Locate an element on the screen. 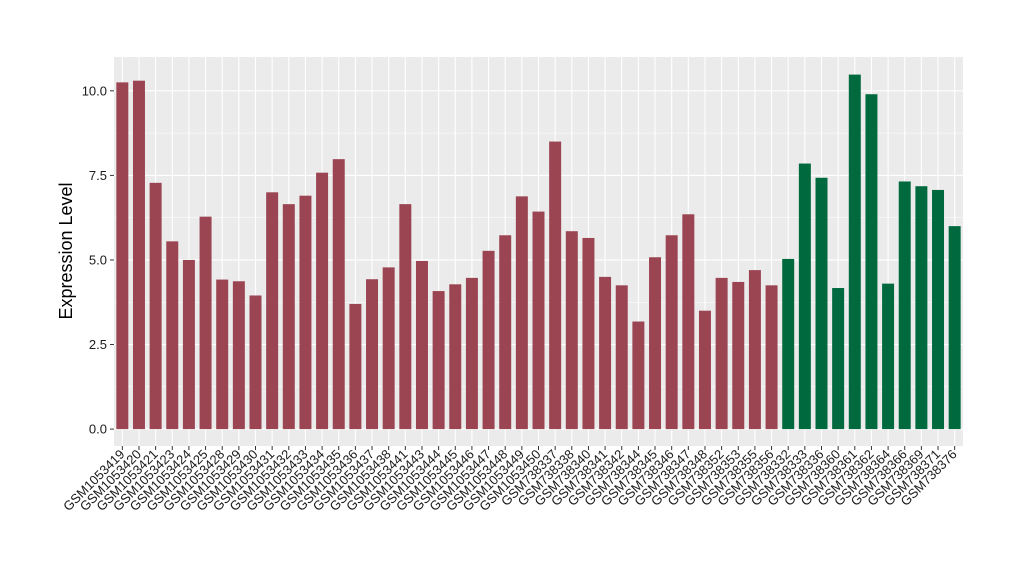  bar-GSM1053421 is located at coordinates (155, 306).